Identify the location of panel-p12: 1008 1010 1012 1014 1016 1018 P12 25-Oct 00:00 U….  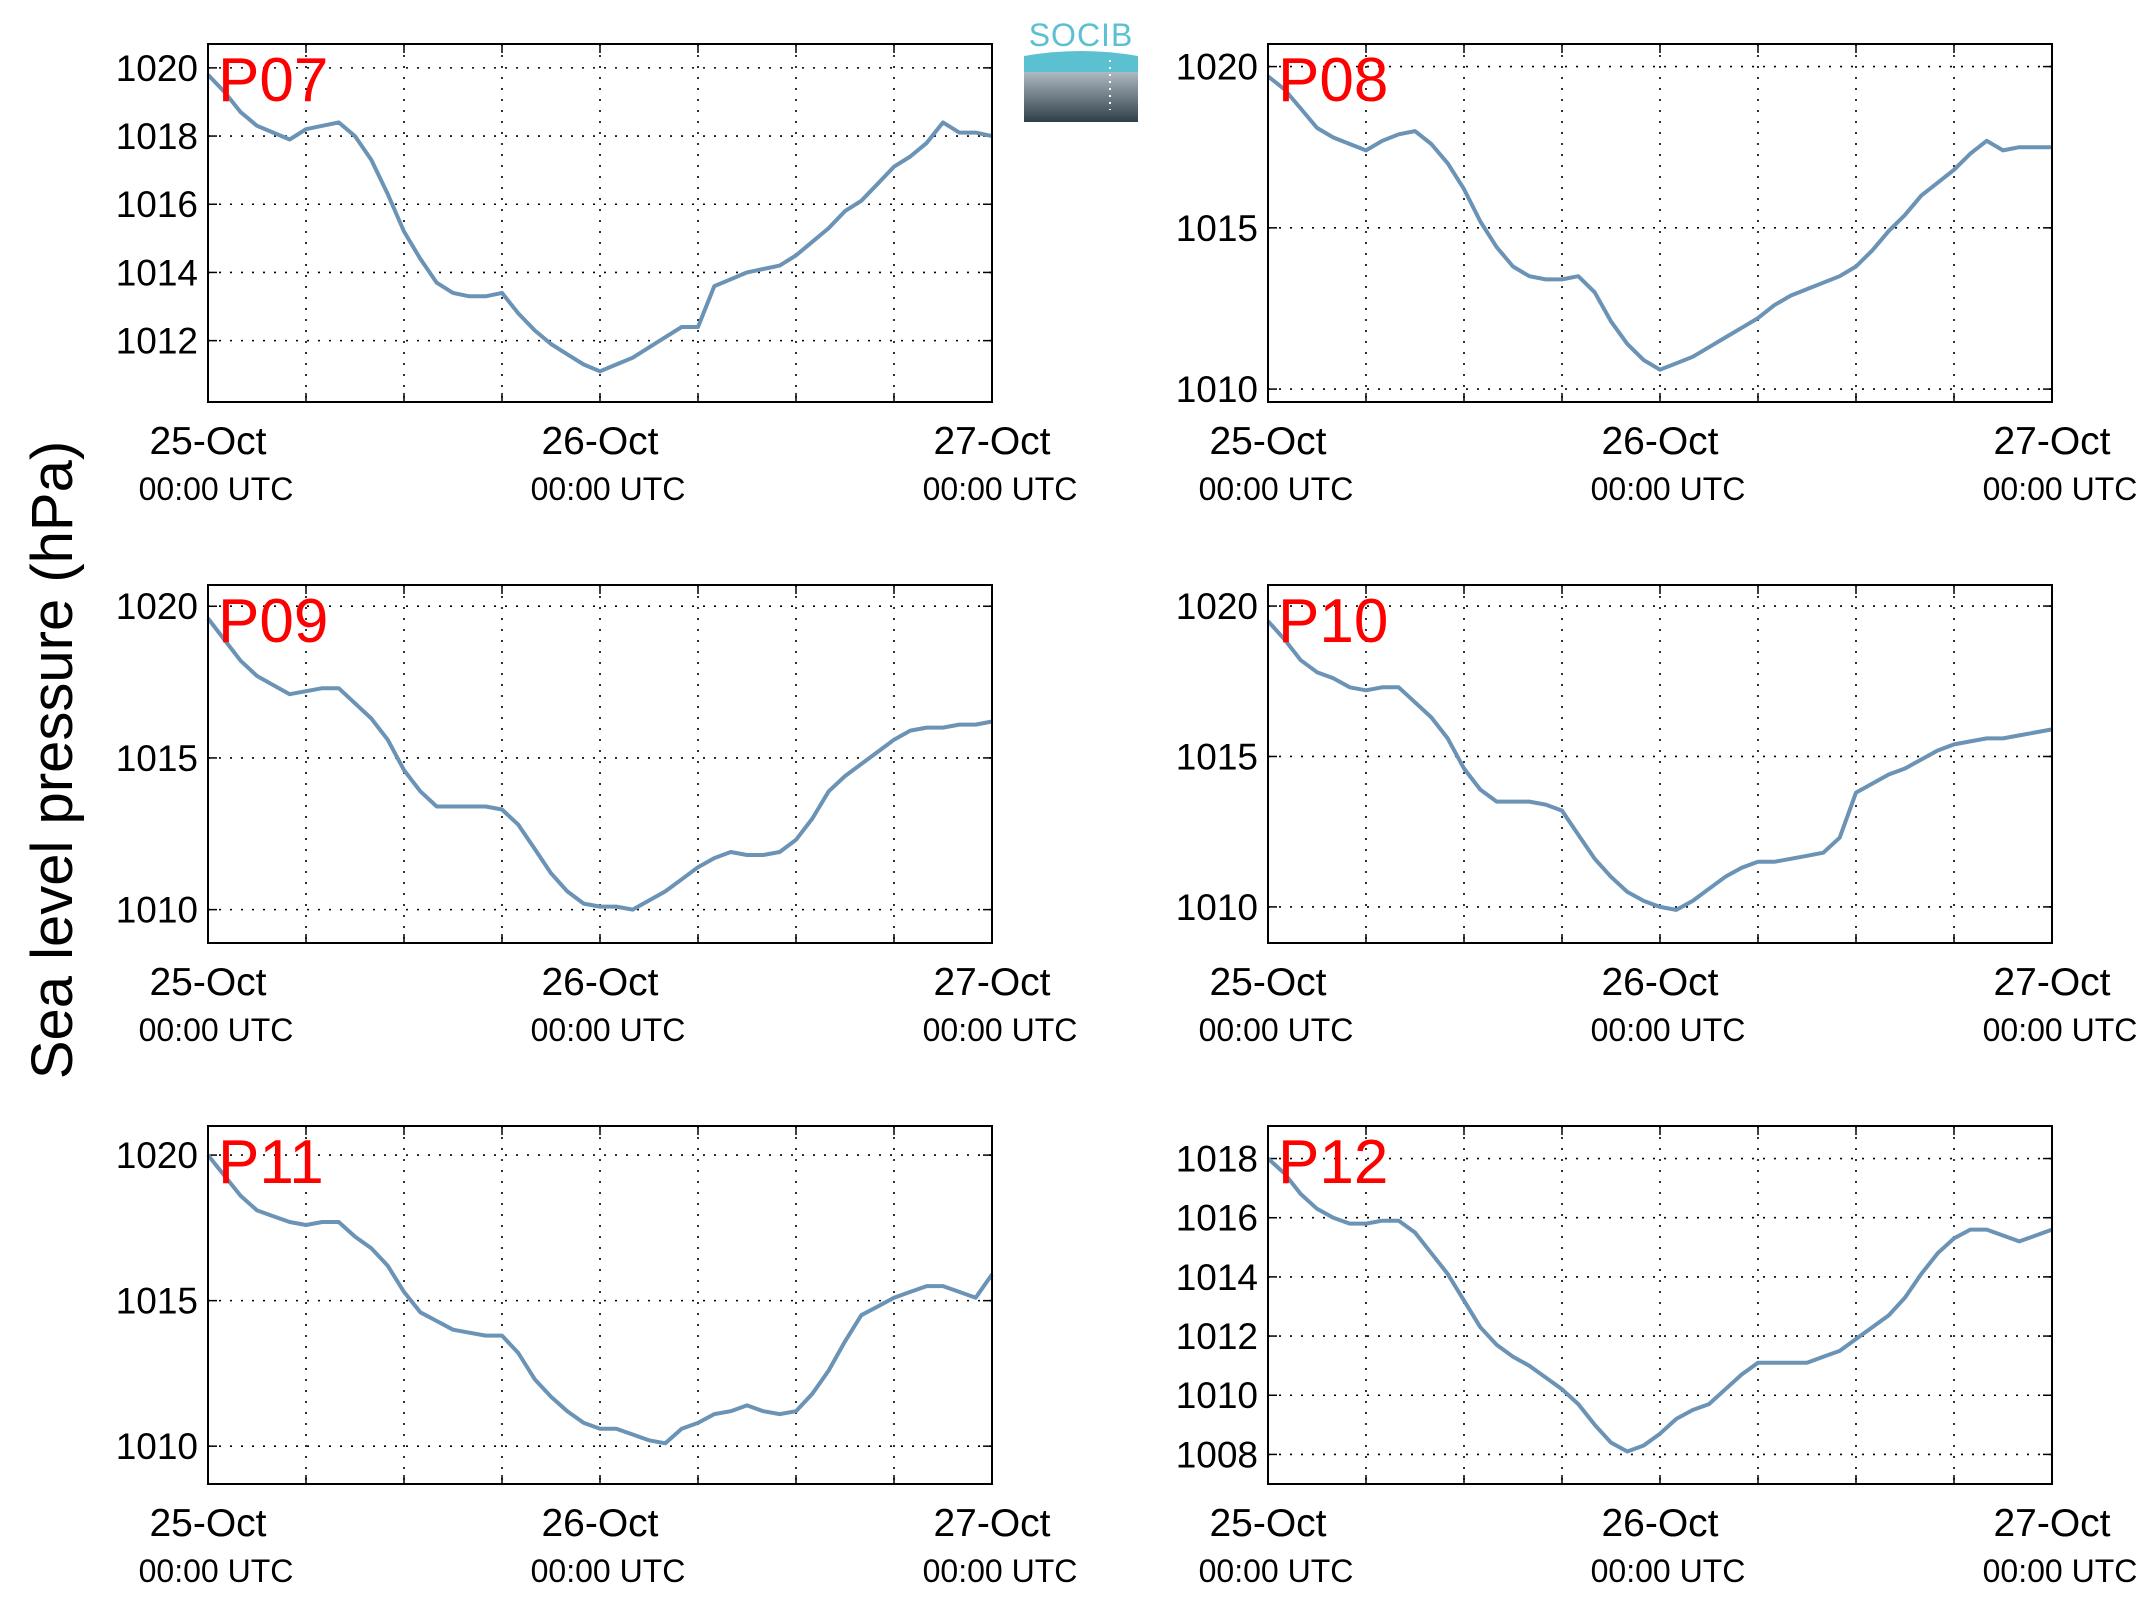
(1657, 1357).